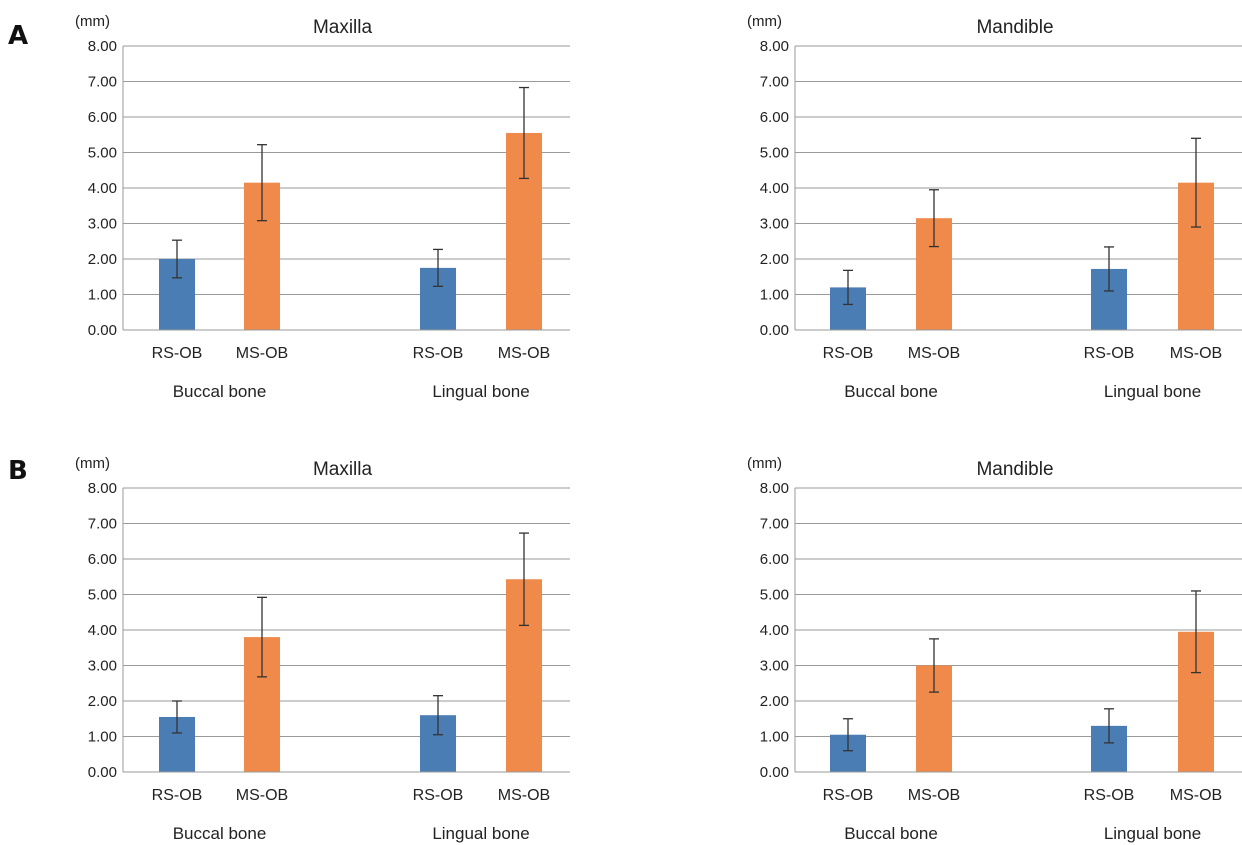 The height and width of the screenshot is (845, 1242). Describe the element at coordinates (18, 471) in the screenshot. I see `panel-label-b: B` at that location.